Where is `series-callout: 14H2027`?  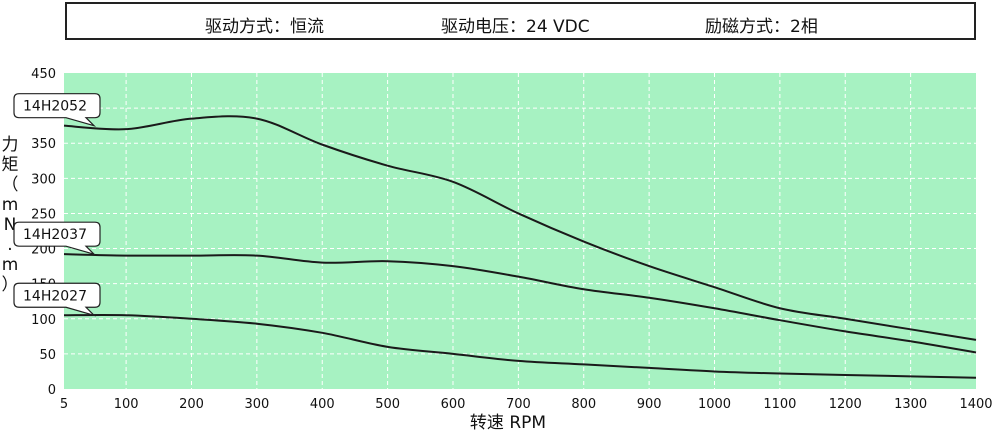 series-callout: 14H2027 is located at coordinates (57, 299).